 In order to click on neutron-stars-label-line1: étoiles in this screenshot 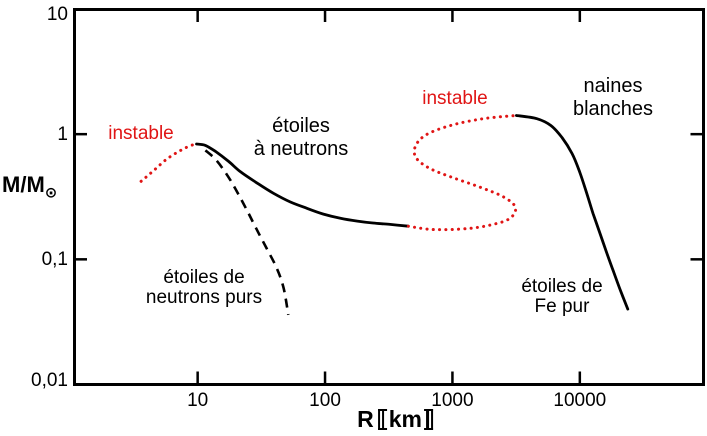, I will do `click(301, 126)`.